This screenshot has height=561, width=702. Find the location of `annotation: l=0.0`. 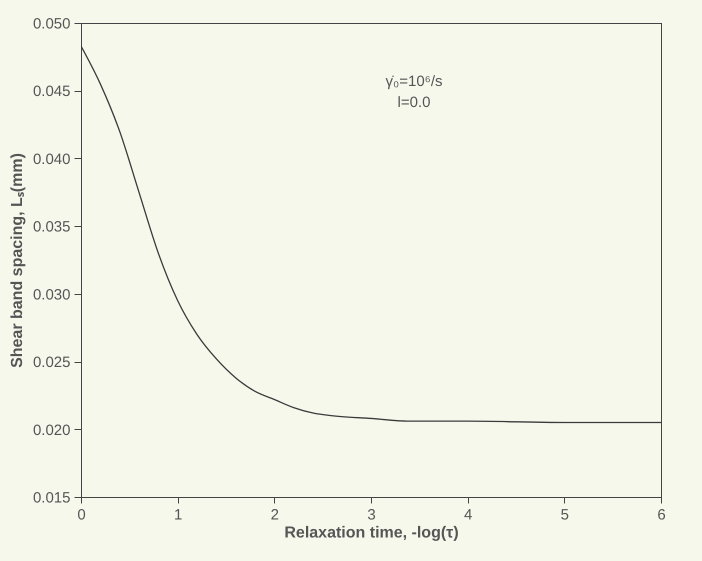

annotation: l=0.0 is located at coordinates (414, 102).